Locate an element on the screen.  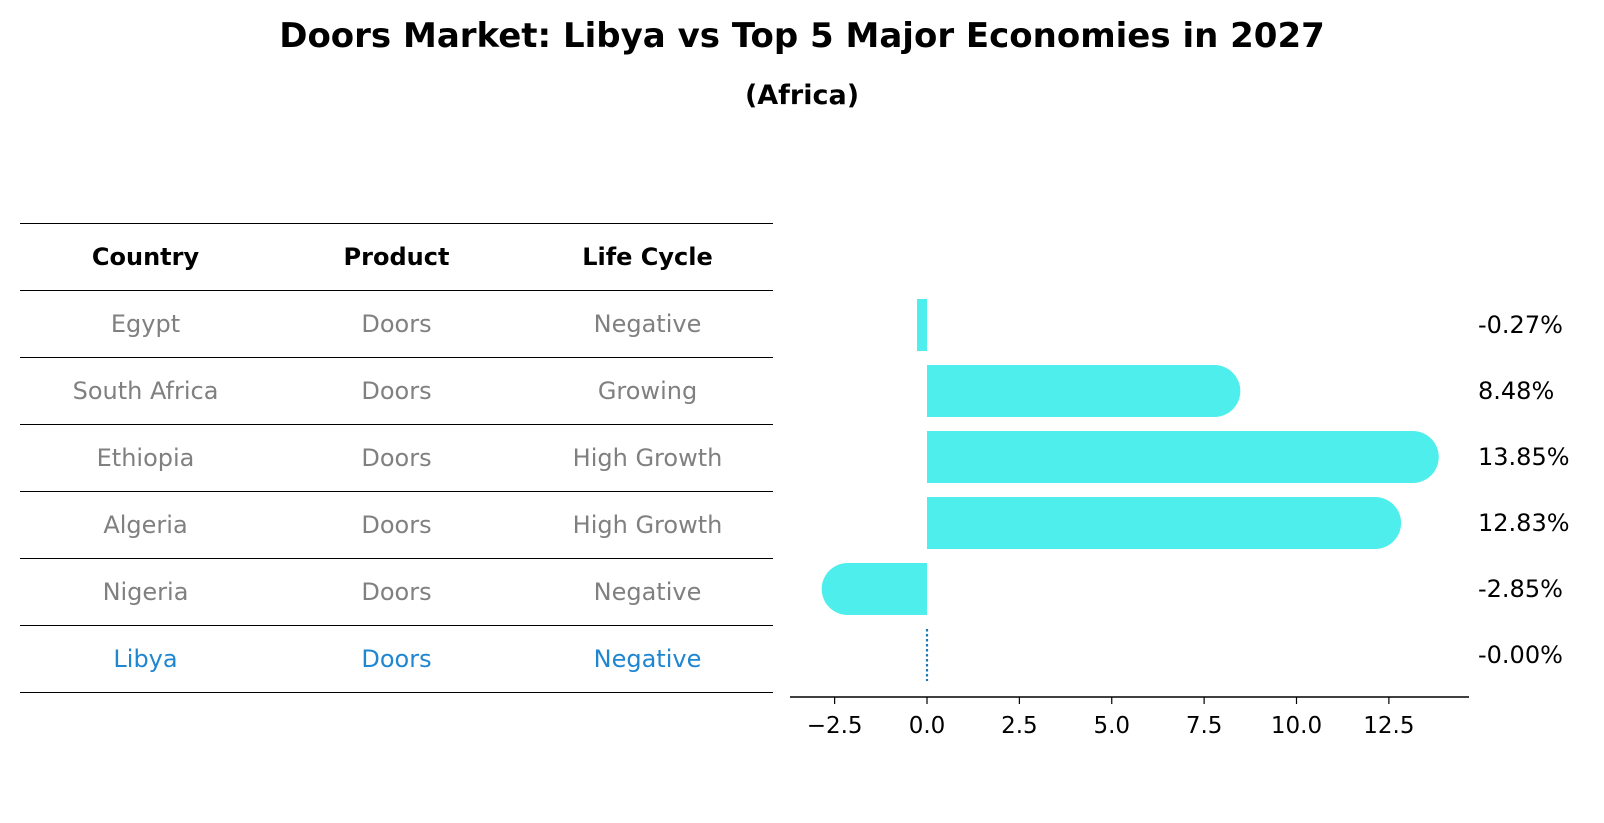
bar-value-label: 13.85% is located at coordinates (1524, 457).